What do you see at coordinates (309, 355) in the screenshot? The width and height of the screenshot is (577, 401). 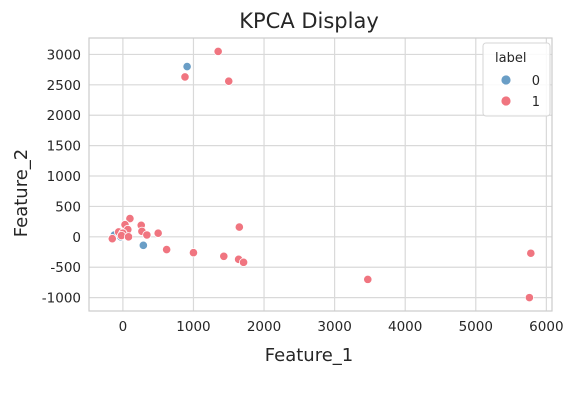 I see `x-axis-title: Feature_1` at bounding box center [309, 355].